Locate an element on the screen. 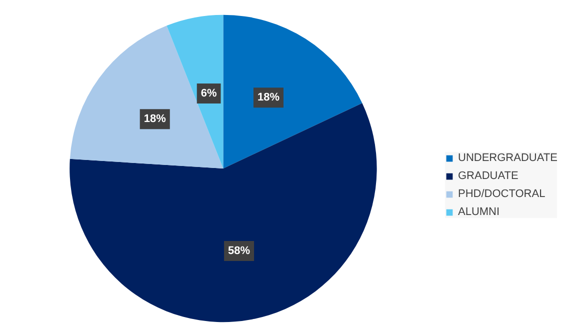 This screenshot has height=336, width=576. legend-label: PHD/DOCTORAL is located at coordinates (502, 194).